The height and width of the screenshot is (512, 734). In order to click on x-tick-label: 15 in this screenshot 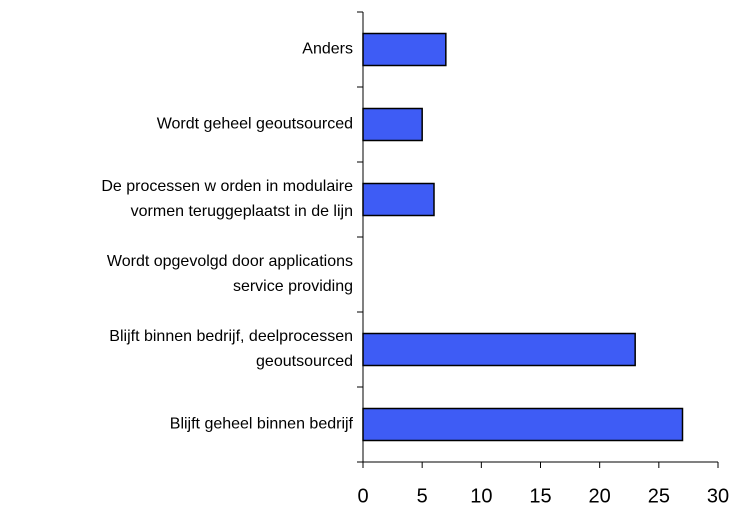, I will do `click(540, 496)`.